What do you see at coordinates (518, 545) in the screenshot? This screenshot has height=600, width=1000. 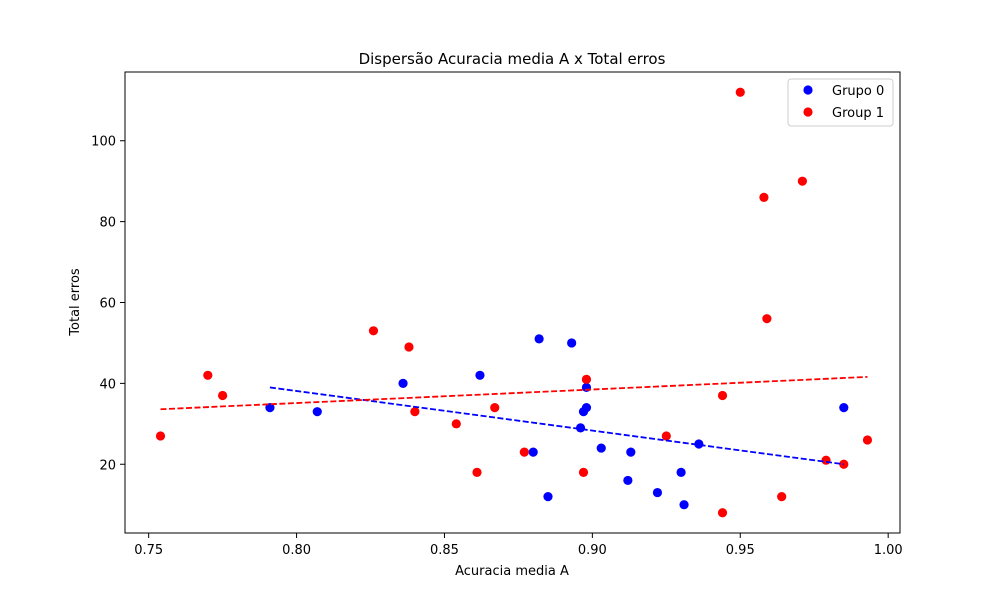 I see `x-axis-ticks: 0.75 0.80 0.85 0.90 0.95 1.00` at bounding box center [518, 545].